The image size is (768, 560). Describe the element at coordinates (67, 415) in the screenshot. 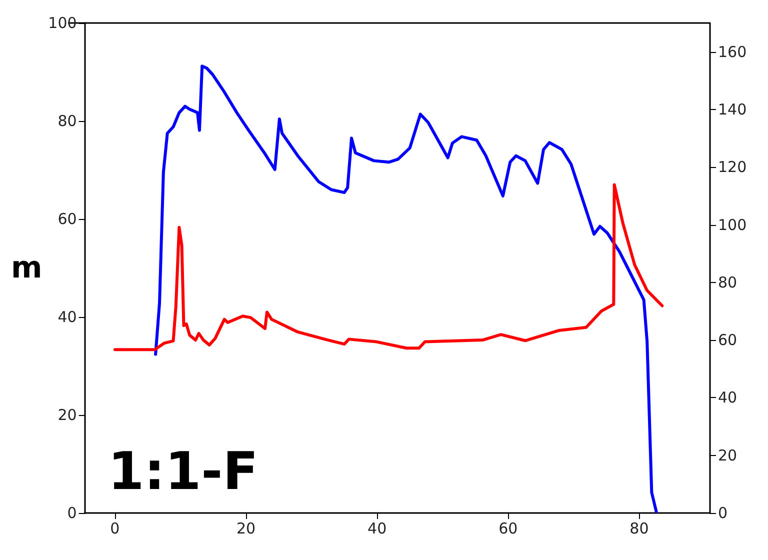

I see `y-tick-label: 20` at that location.